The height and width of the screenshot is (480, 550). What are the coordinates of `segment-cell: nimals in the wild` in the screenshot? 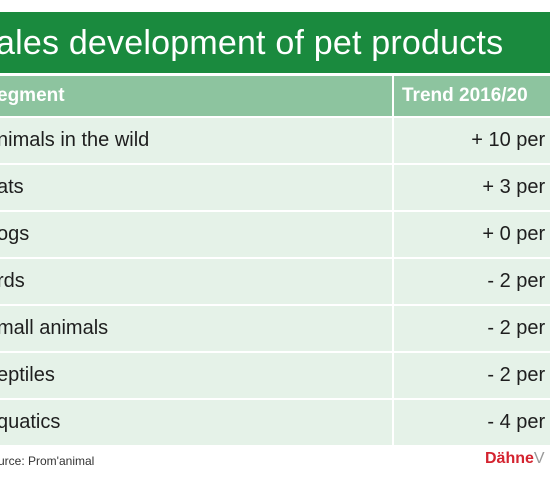 It's located at (75, 140).